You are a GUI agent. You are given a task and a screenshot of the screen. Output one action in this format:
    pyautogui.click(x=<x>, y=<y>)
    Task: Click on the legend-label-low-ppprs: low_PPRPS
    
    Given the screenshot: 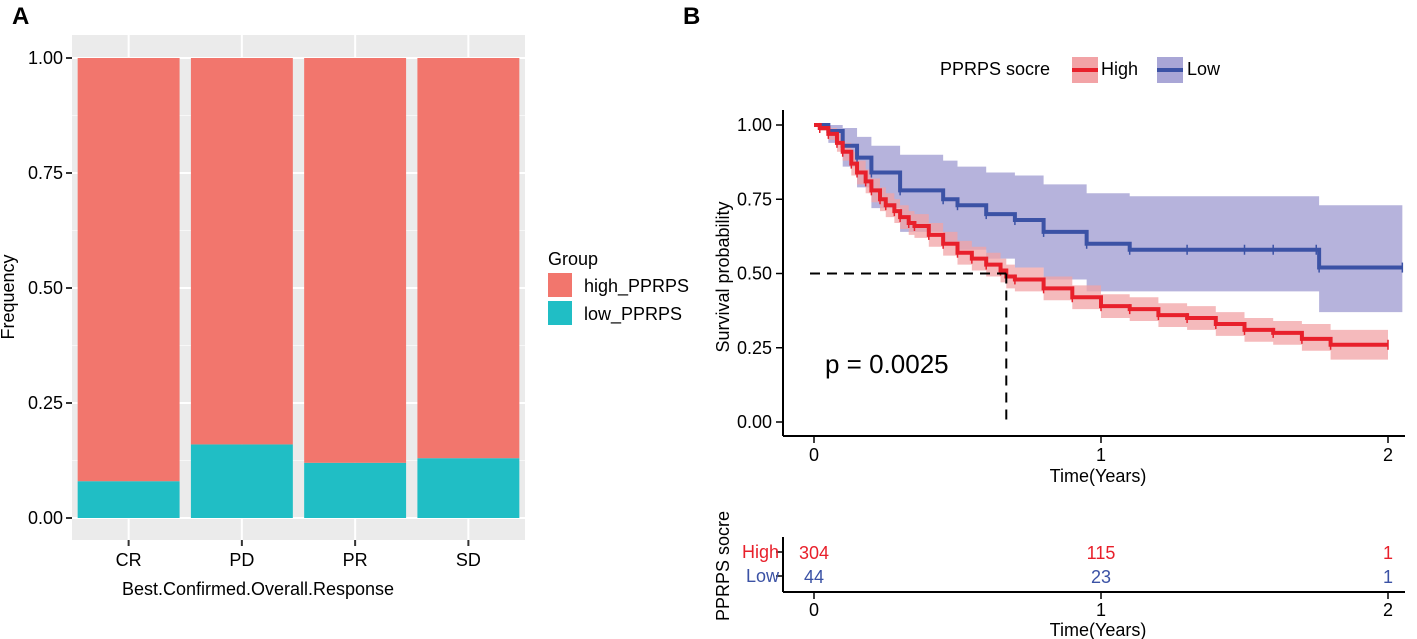 What is the action you would take?
    pyautogui.click(x=633, y=314)
    